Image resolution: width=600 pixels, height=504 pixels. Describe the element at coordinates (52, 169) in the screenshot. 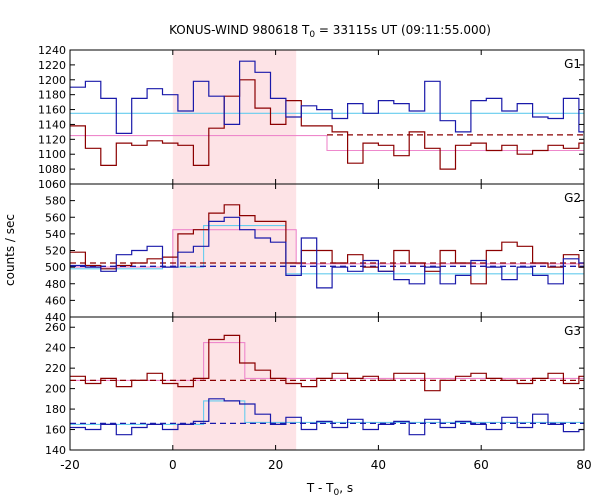

I see `panel-g1-ytick-label: 1080` at that location.